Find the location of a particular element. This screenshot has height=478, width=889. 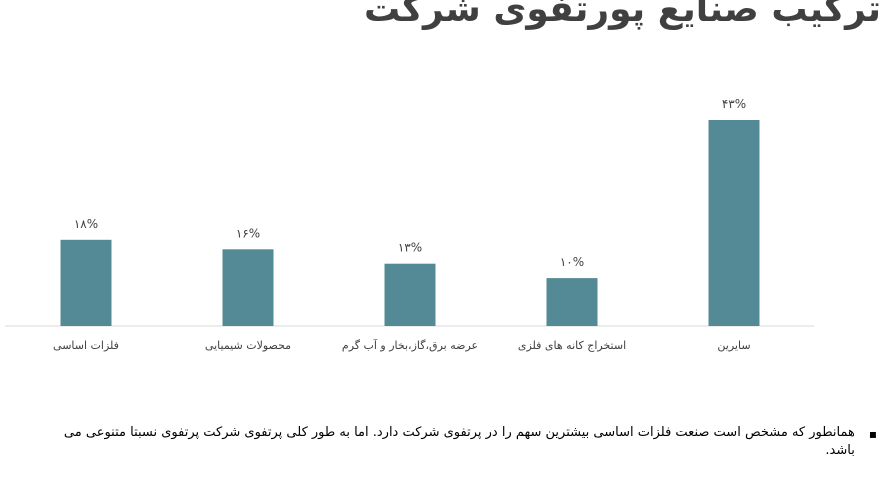

category-tick-label: استخراج کانه های فلزی is located at coordinates (572, 345).